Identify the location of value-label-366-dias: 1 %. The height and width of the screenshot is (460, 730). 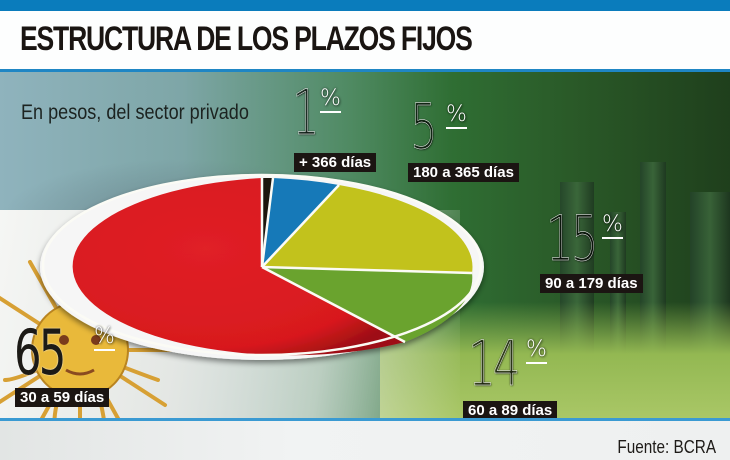
(316, 112).